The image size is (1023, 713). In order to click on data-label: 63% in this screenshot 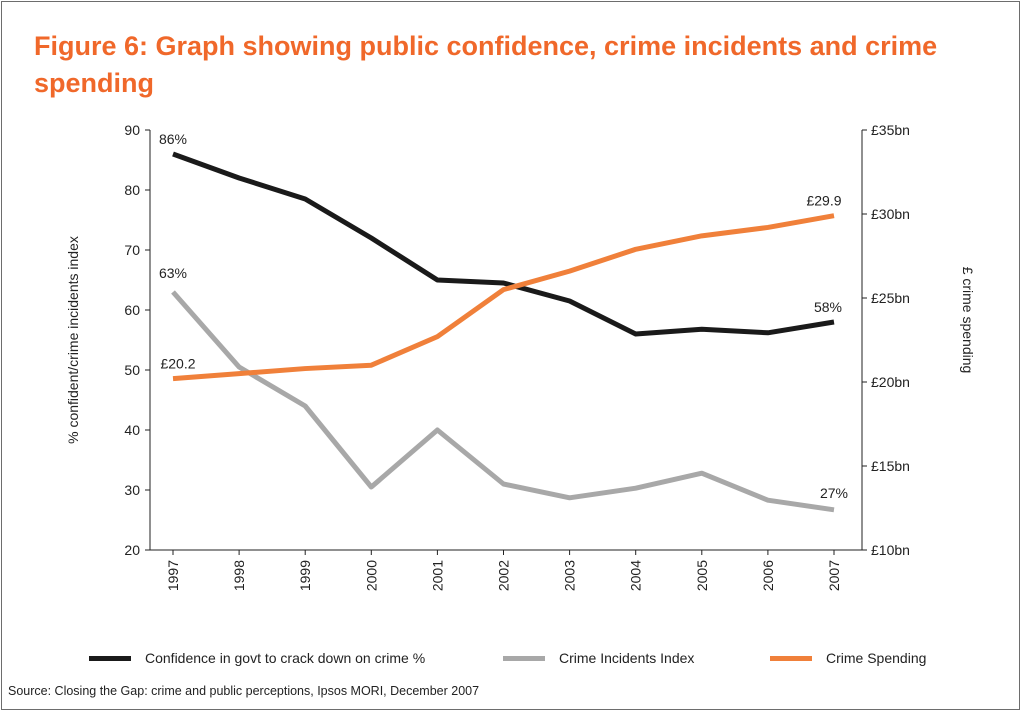, I will do `click(173, 273)`.